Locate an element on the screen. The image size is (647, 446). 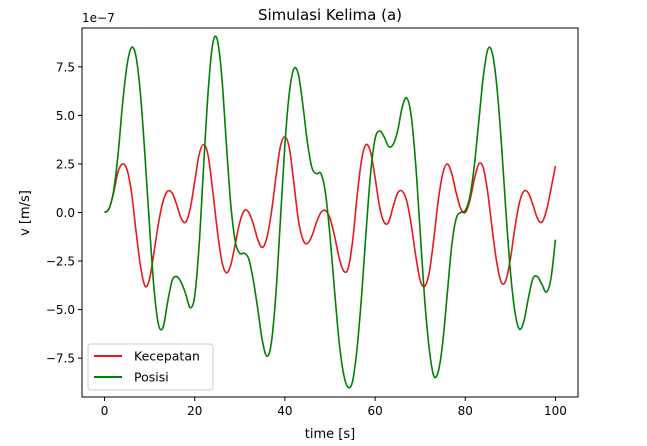
y-tick-label: 5.0 is located at coordinates (65, 116).